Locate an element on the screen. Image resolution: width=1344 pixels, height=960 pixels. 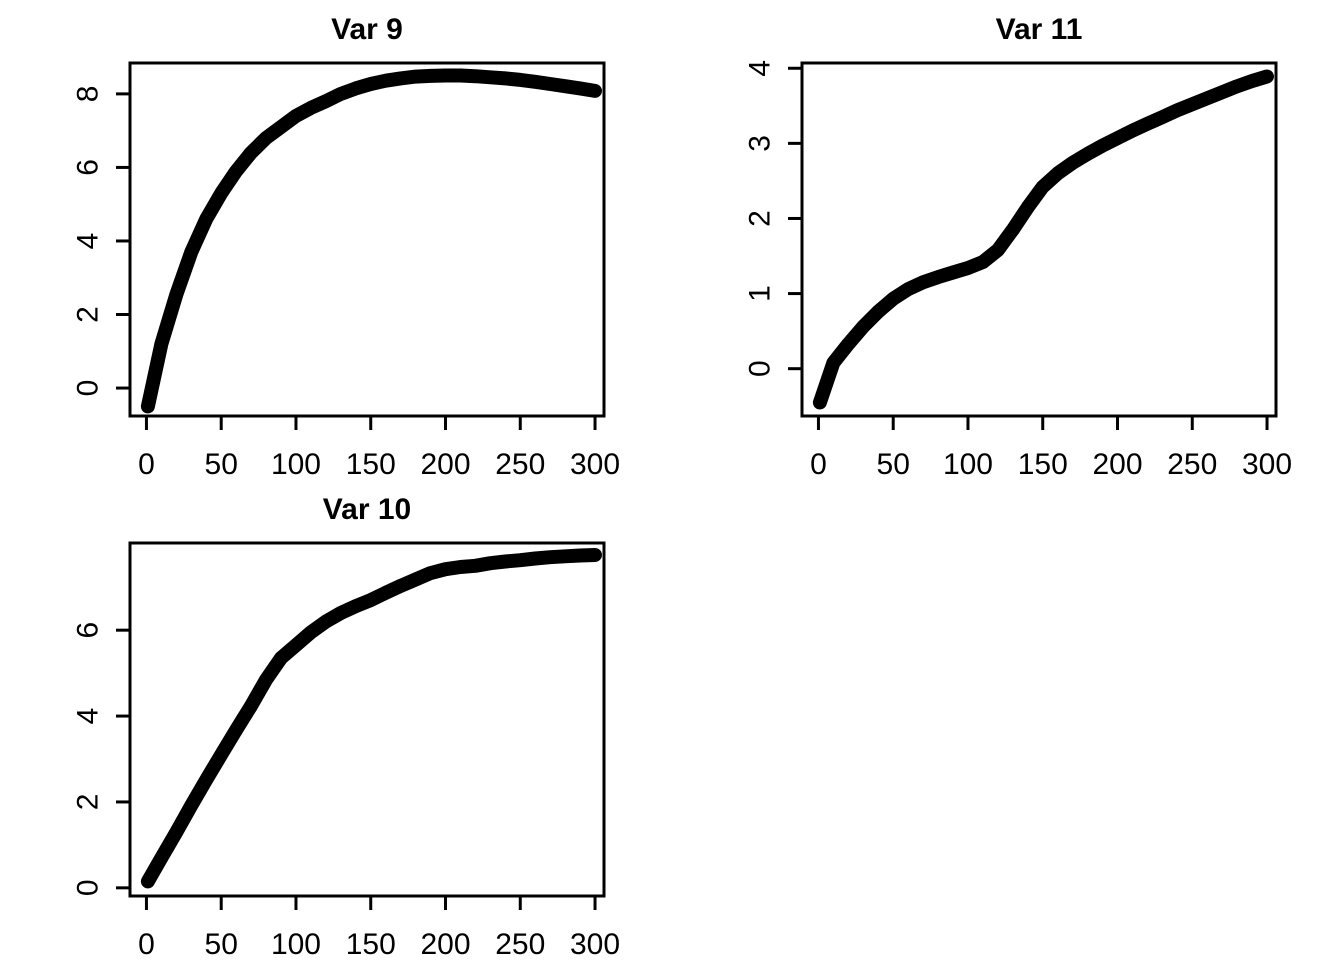
chart-title-var-11: Var 11 is located at coordinates (1039, 29).